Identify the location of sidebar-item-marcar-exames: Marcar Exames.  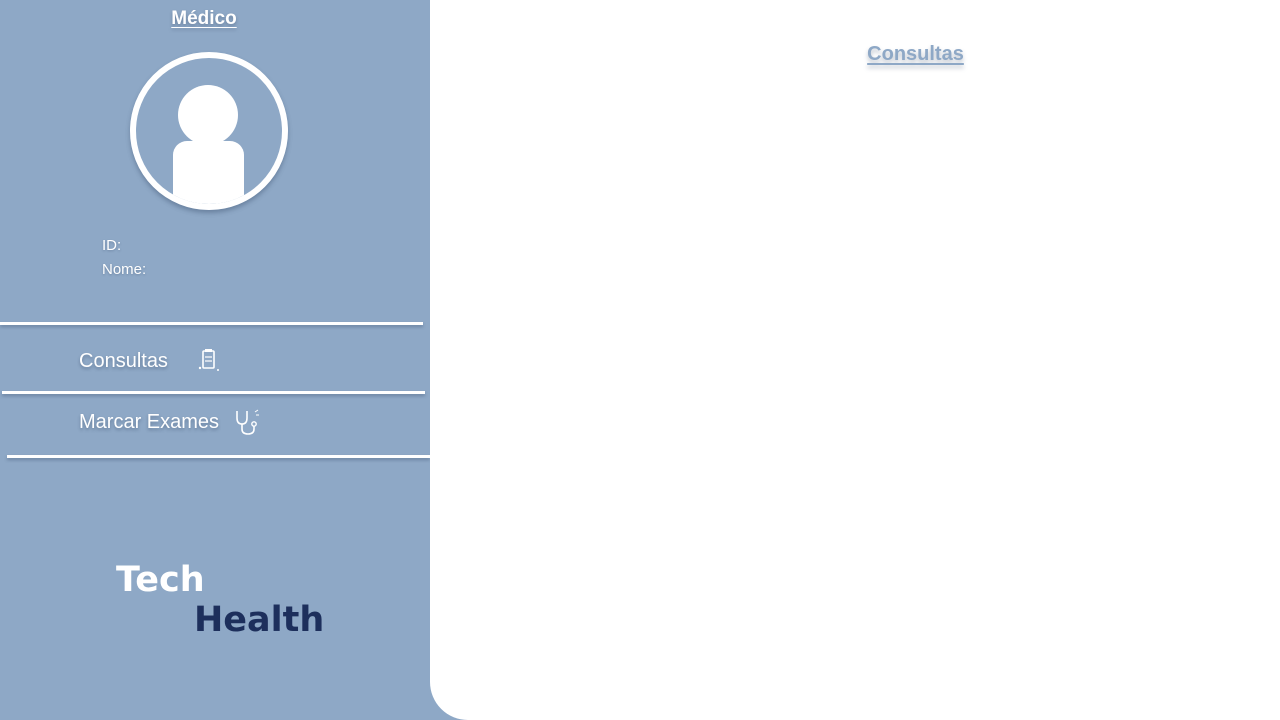
(170, 422).